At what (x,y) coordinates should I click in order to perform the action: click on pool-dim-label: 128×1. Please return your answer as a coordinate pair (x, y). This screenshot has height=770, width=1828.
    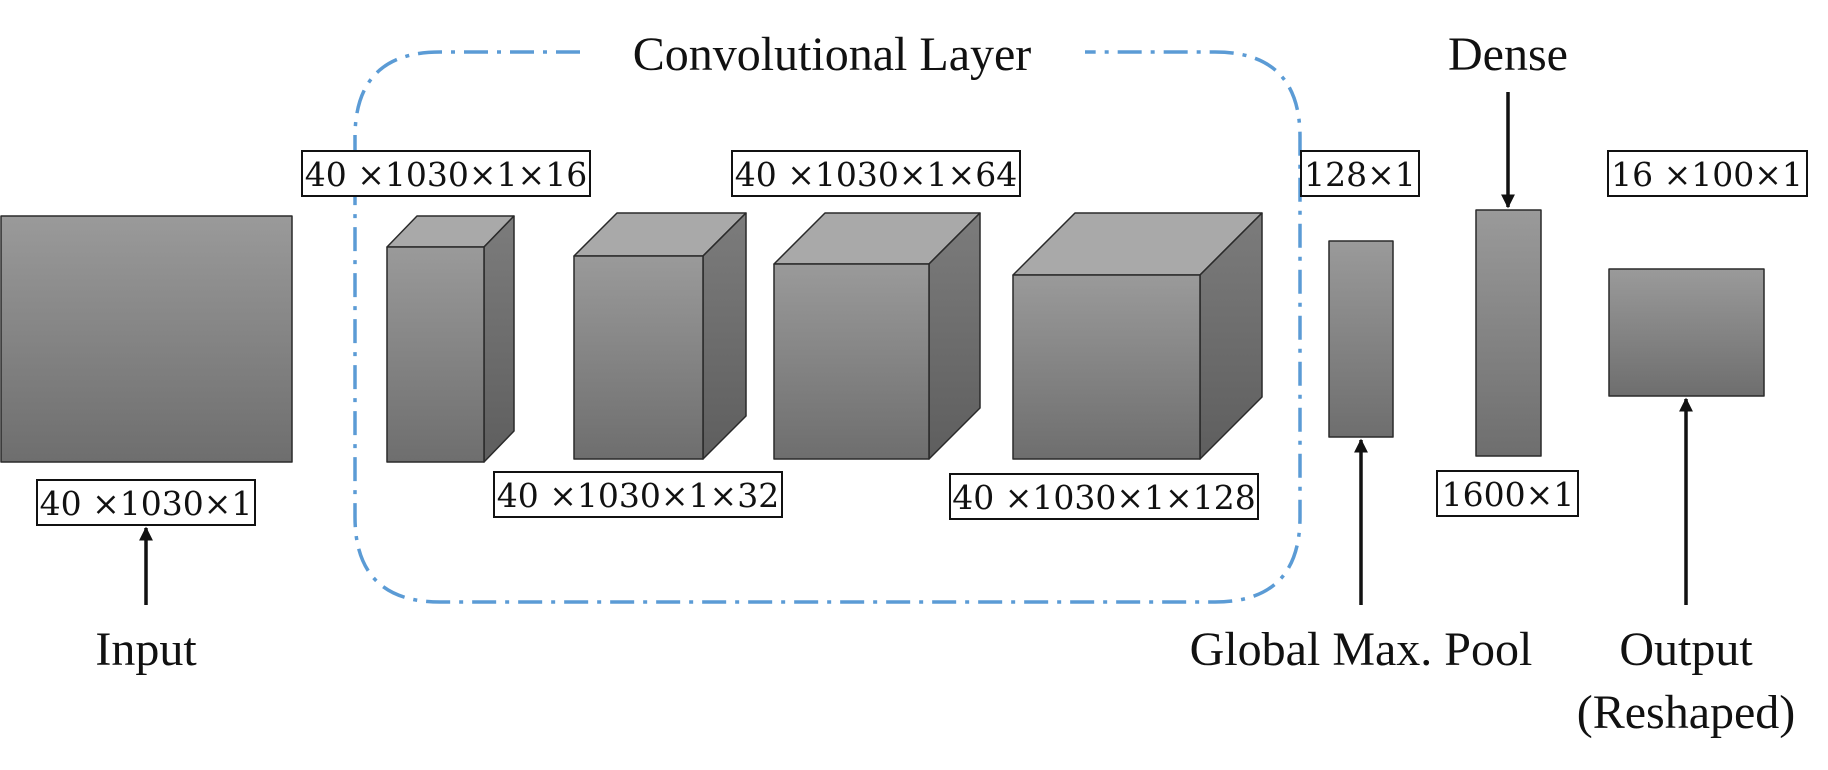
    Looking at the image, I should click on (1360, 174).